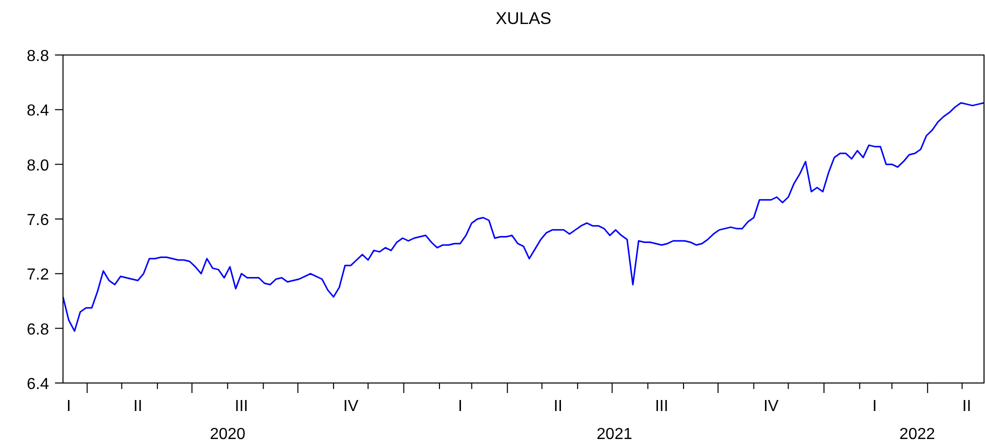  I want to click on y-tick-label: 8.8, so click(38, 56).